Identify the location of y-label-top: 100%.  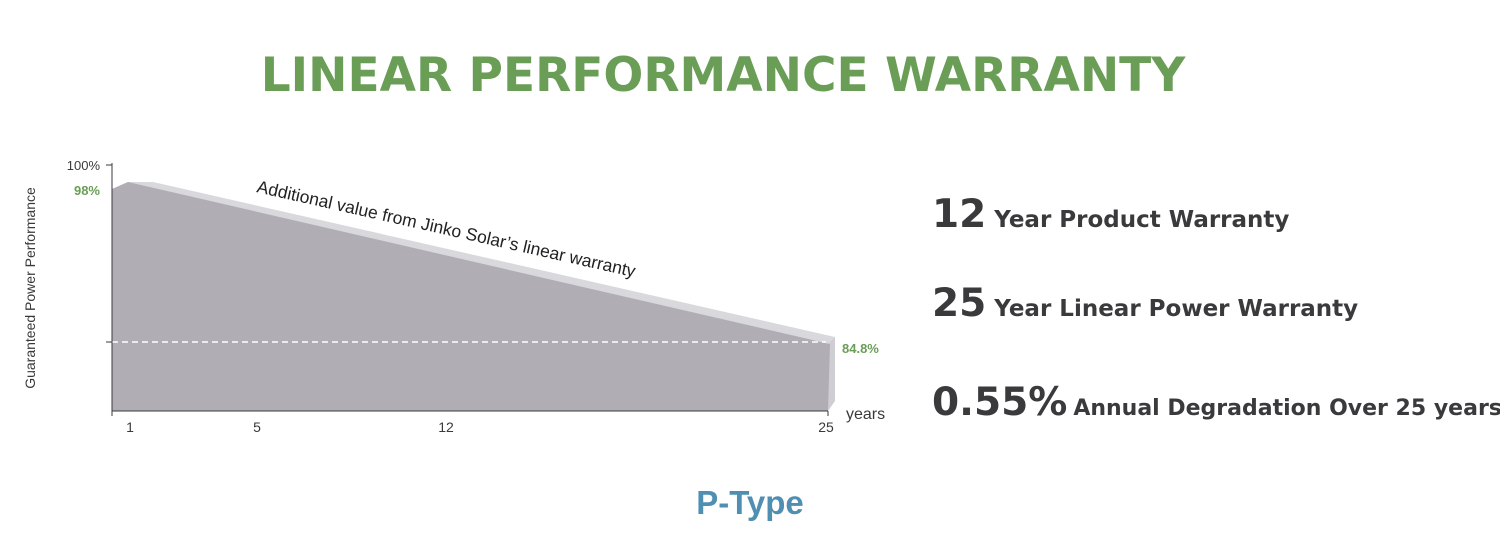
(84, 165).